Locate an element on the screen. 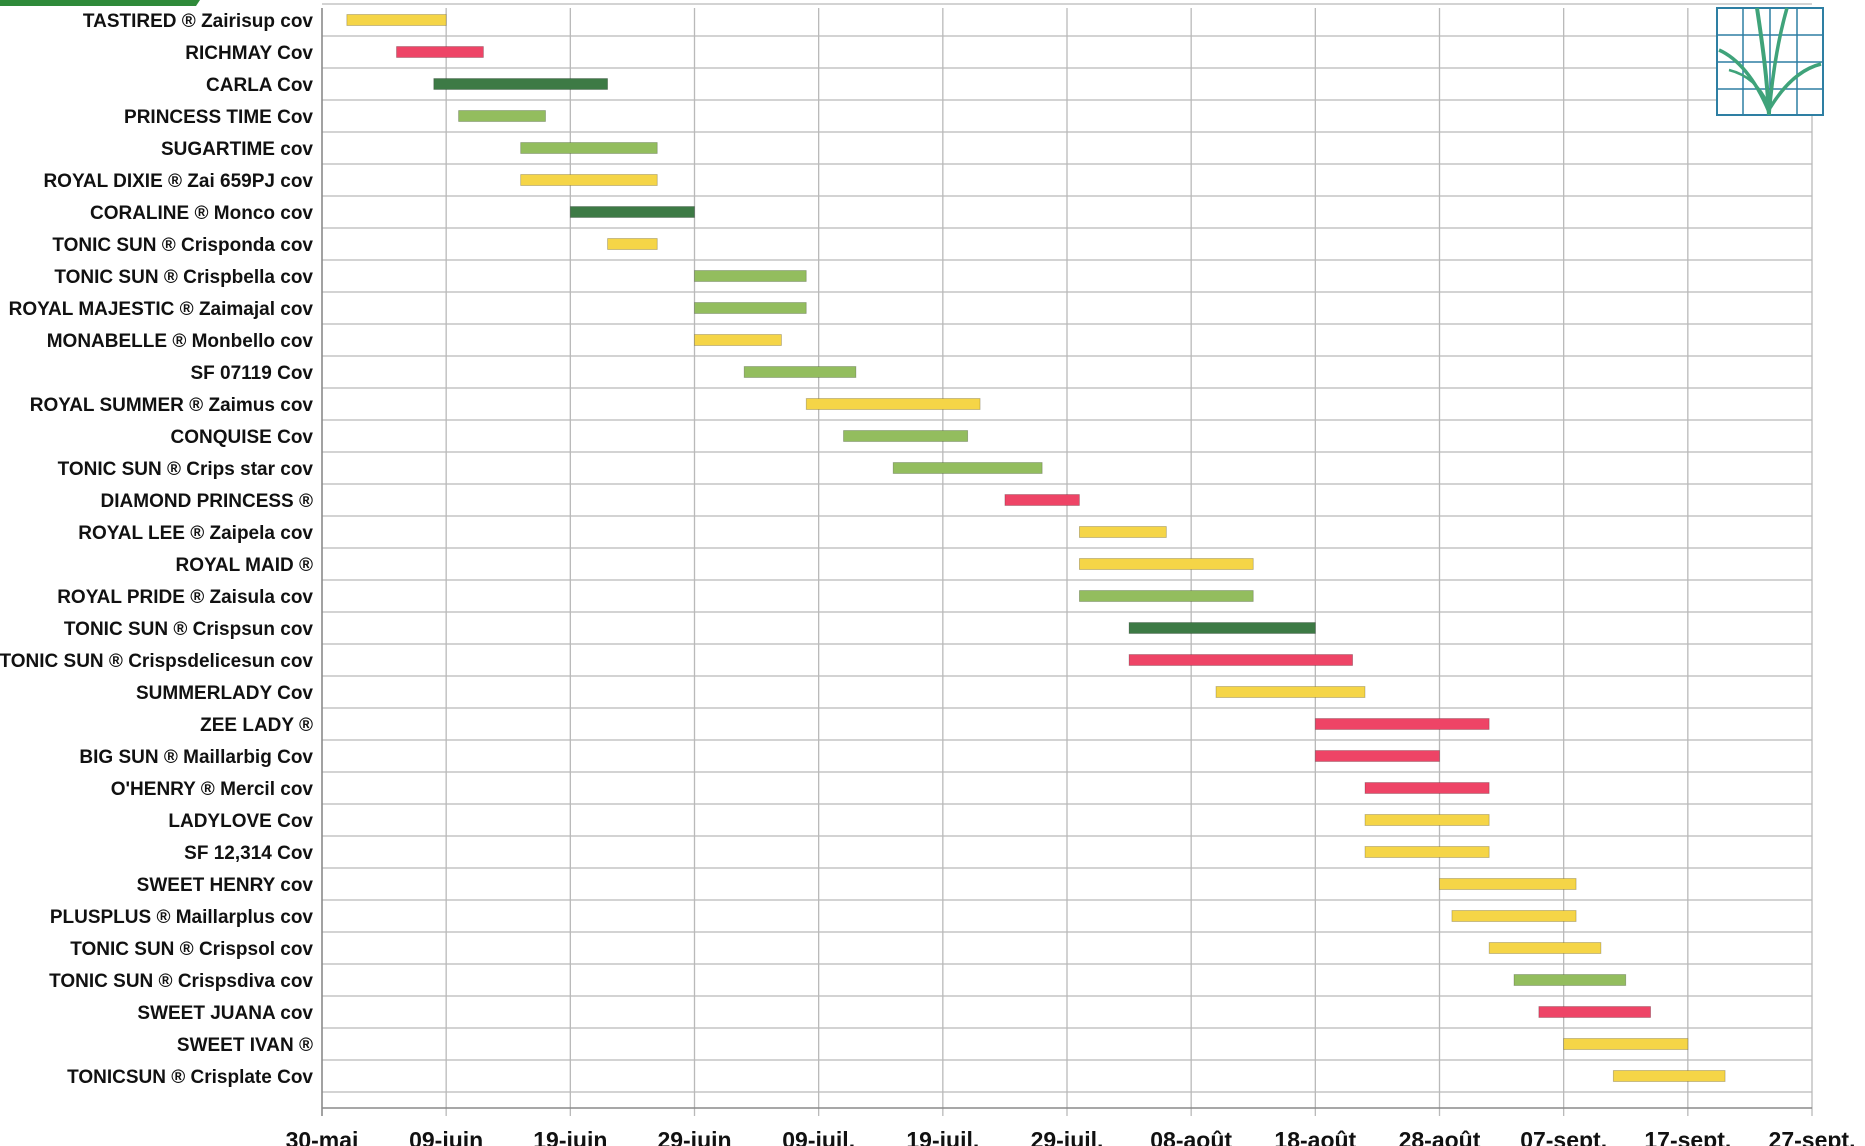 This screenshot has width=1865, height=1146. row-label: SUGARTIME cov is located at coordinates (237, 149).